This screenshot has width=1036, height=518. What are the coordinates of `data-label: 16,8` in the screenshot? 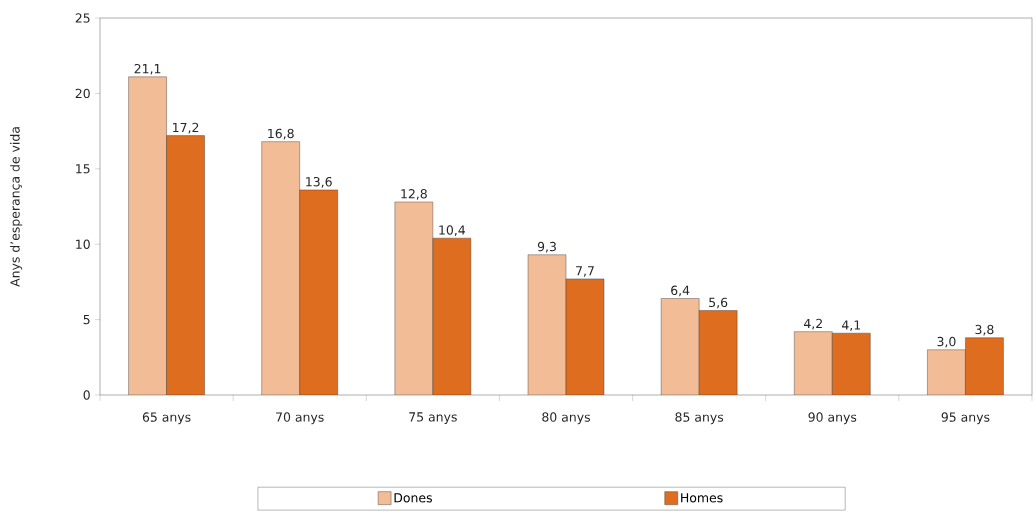 It's located at (281, 134).